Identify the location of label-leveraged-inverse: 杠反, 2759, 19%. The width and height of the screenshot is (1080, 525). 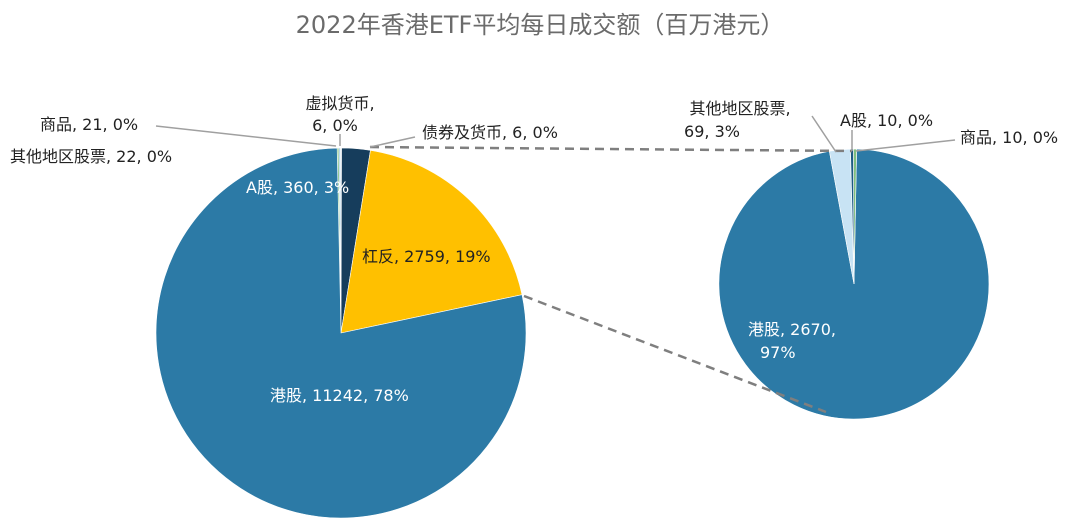
(426, 256).